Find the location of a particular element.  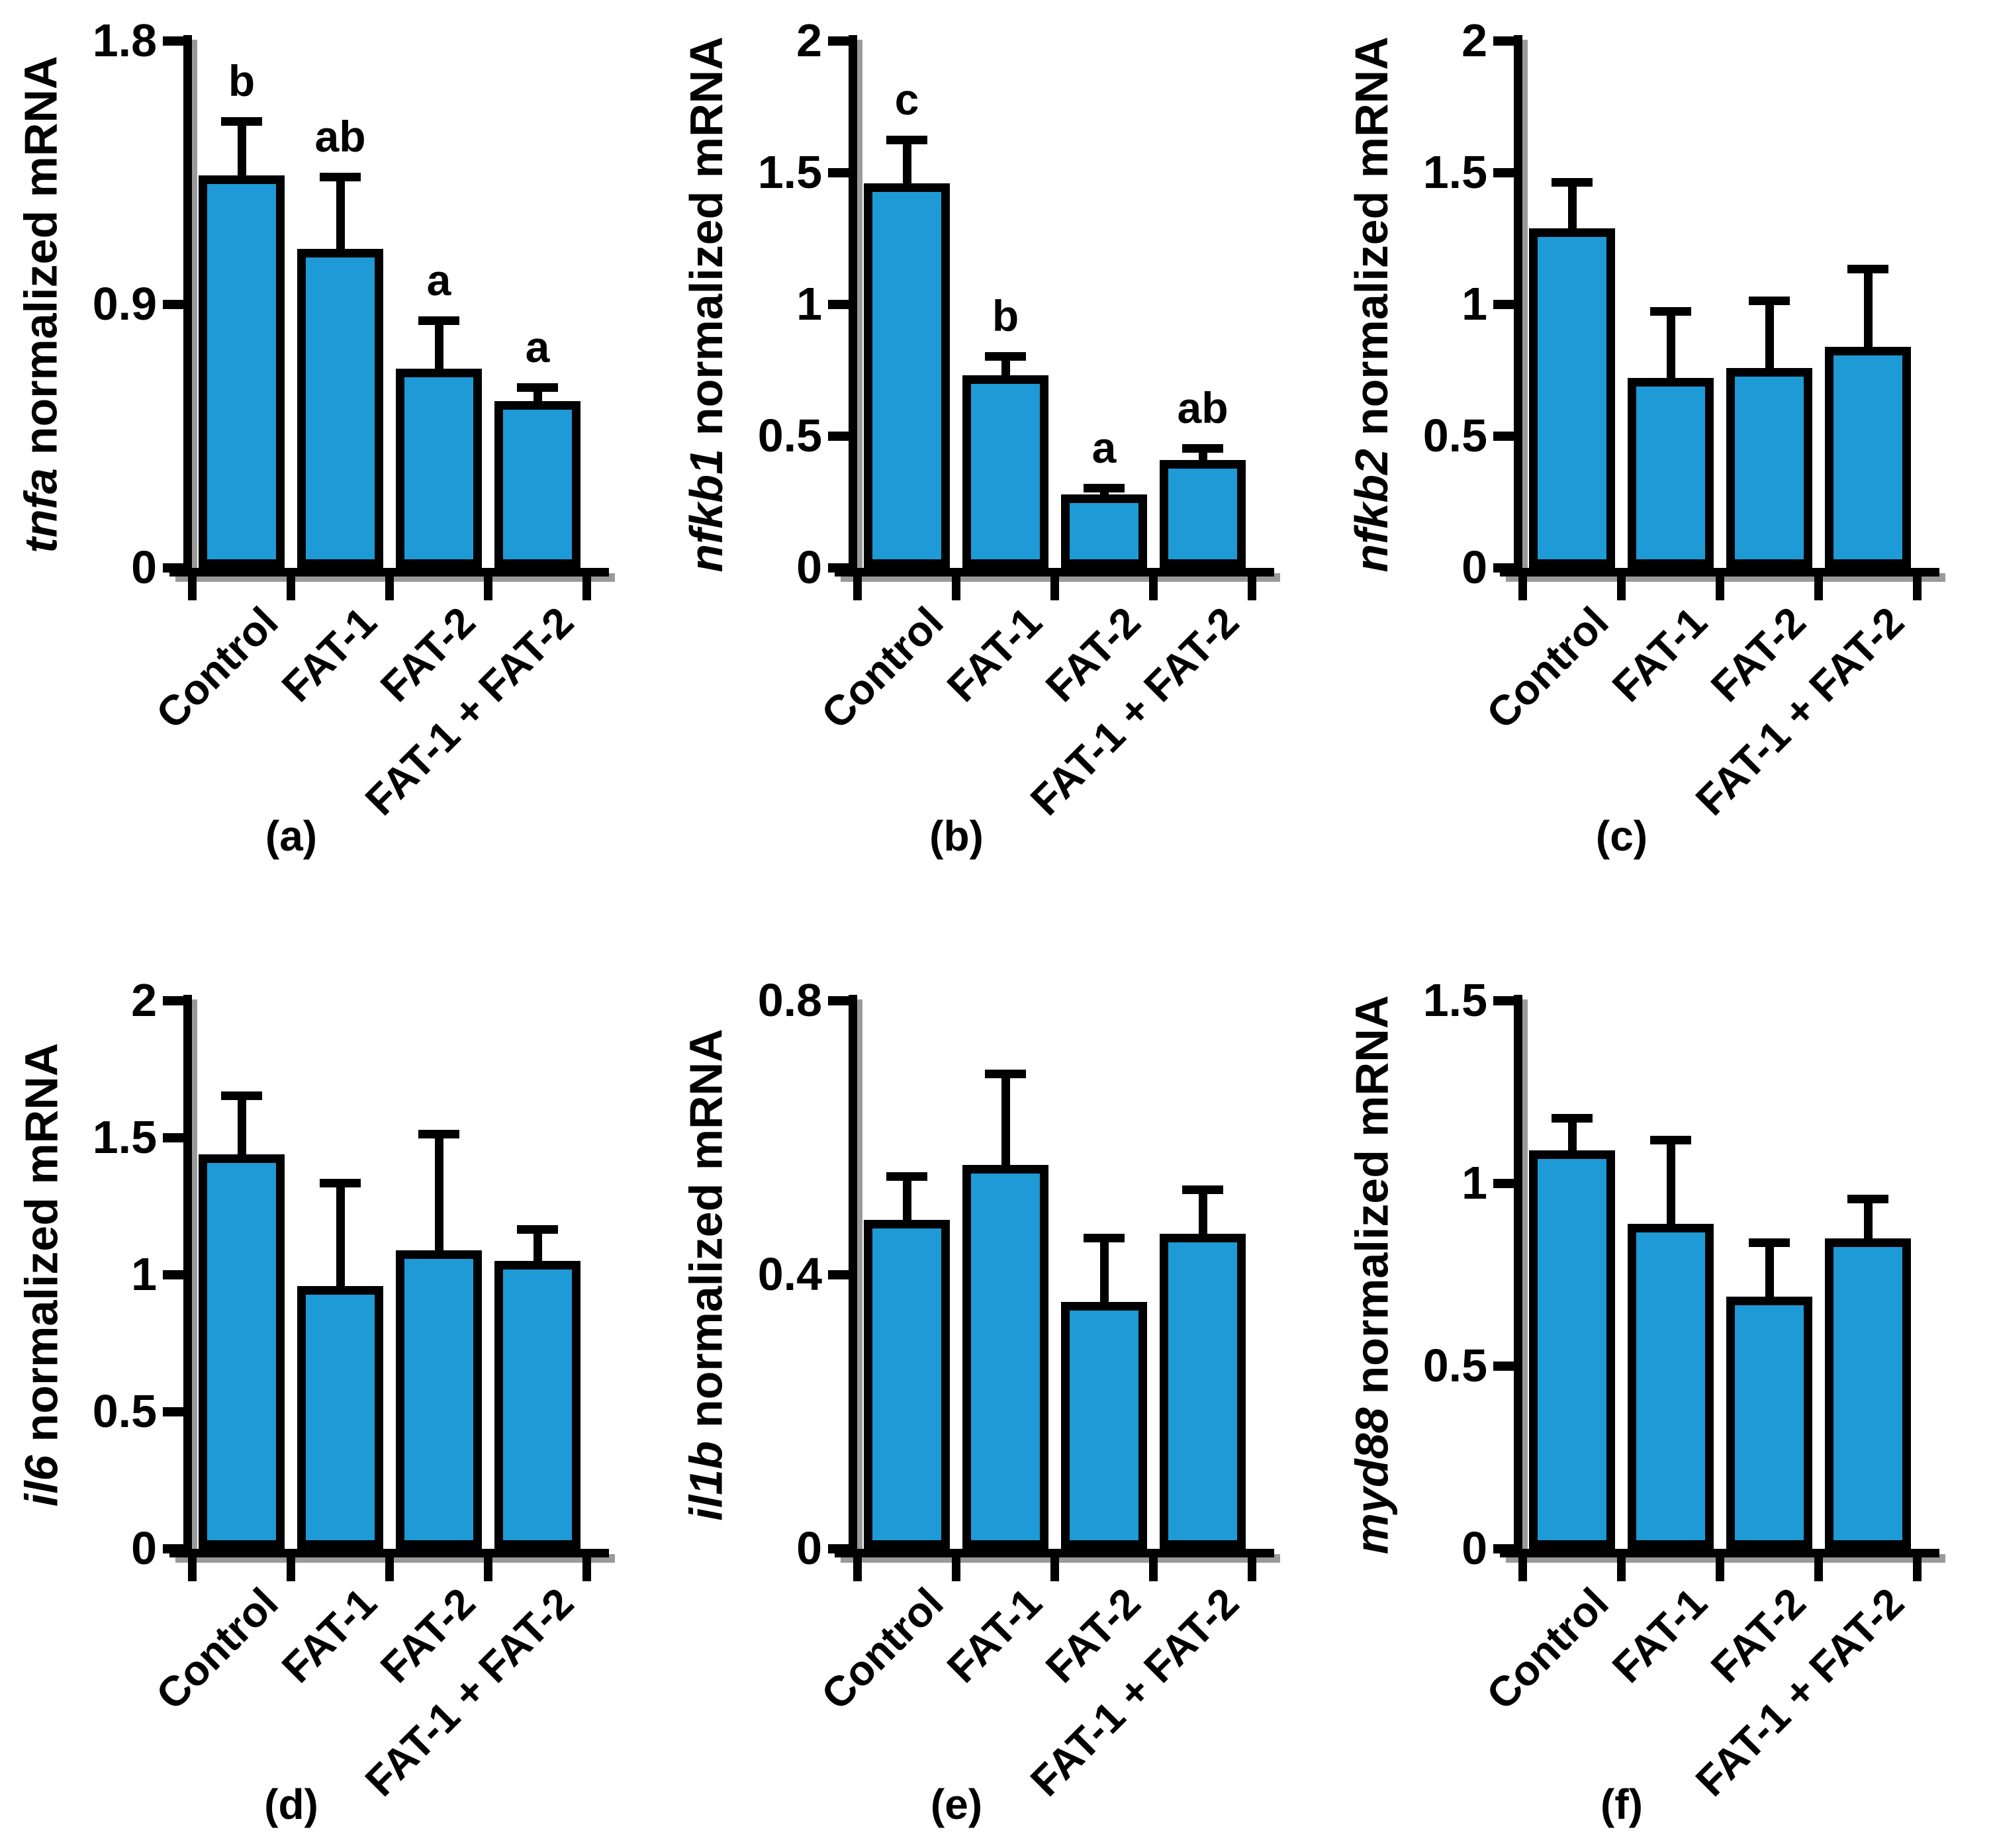

plot-area: 0 0.5 1 1.5 2 Control FAT-1 FAT-2 FAT-1 + FAT-2 is located at coordinates (1681, 419).